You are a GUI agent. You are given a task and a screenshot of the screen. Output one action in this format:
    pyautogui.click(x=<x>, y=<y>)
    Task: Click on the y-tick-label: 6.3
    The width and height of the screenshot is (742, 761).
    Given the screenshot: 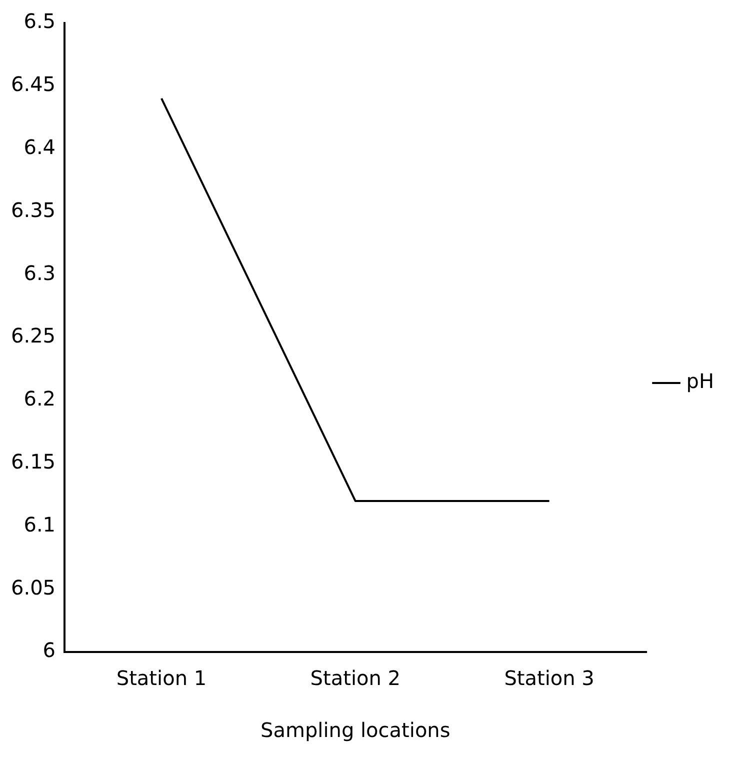 What is the action you would take?
    pyautogui.click(x=40, y=272)
    